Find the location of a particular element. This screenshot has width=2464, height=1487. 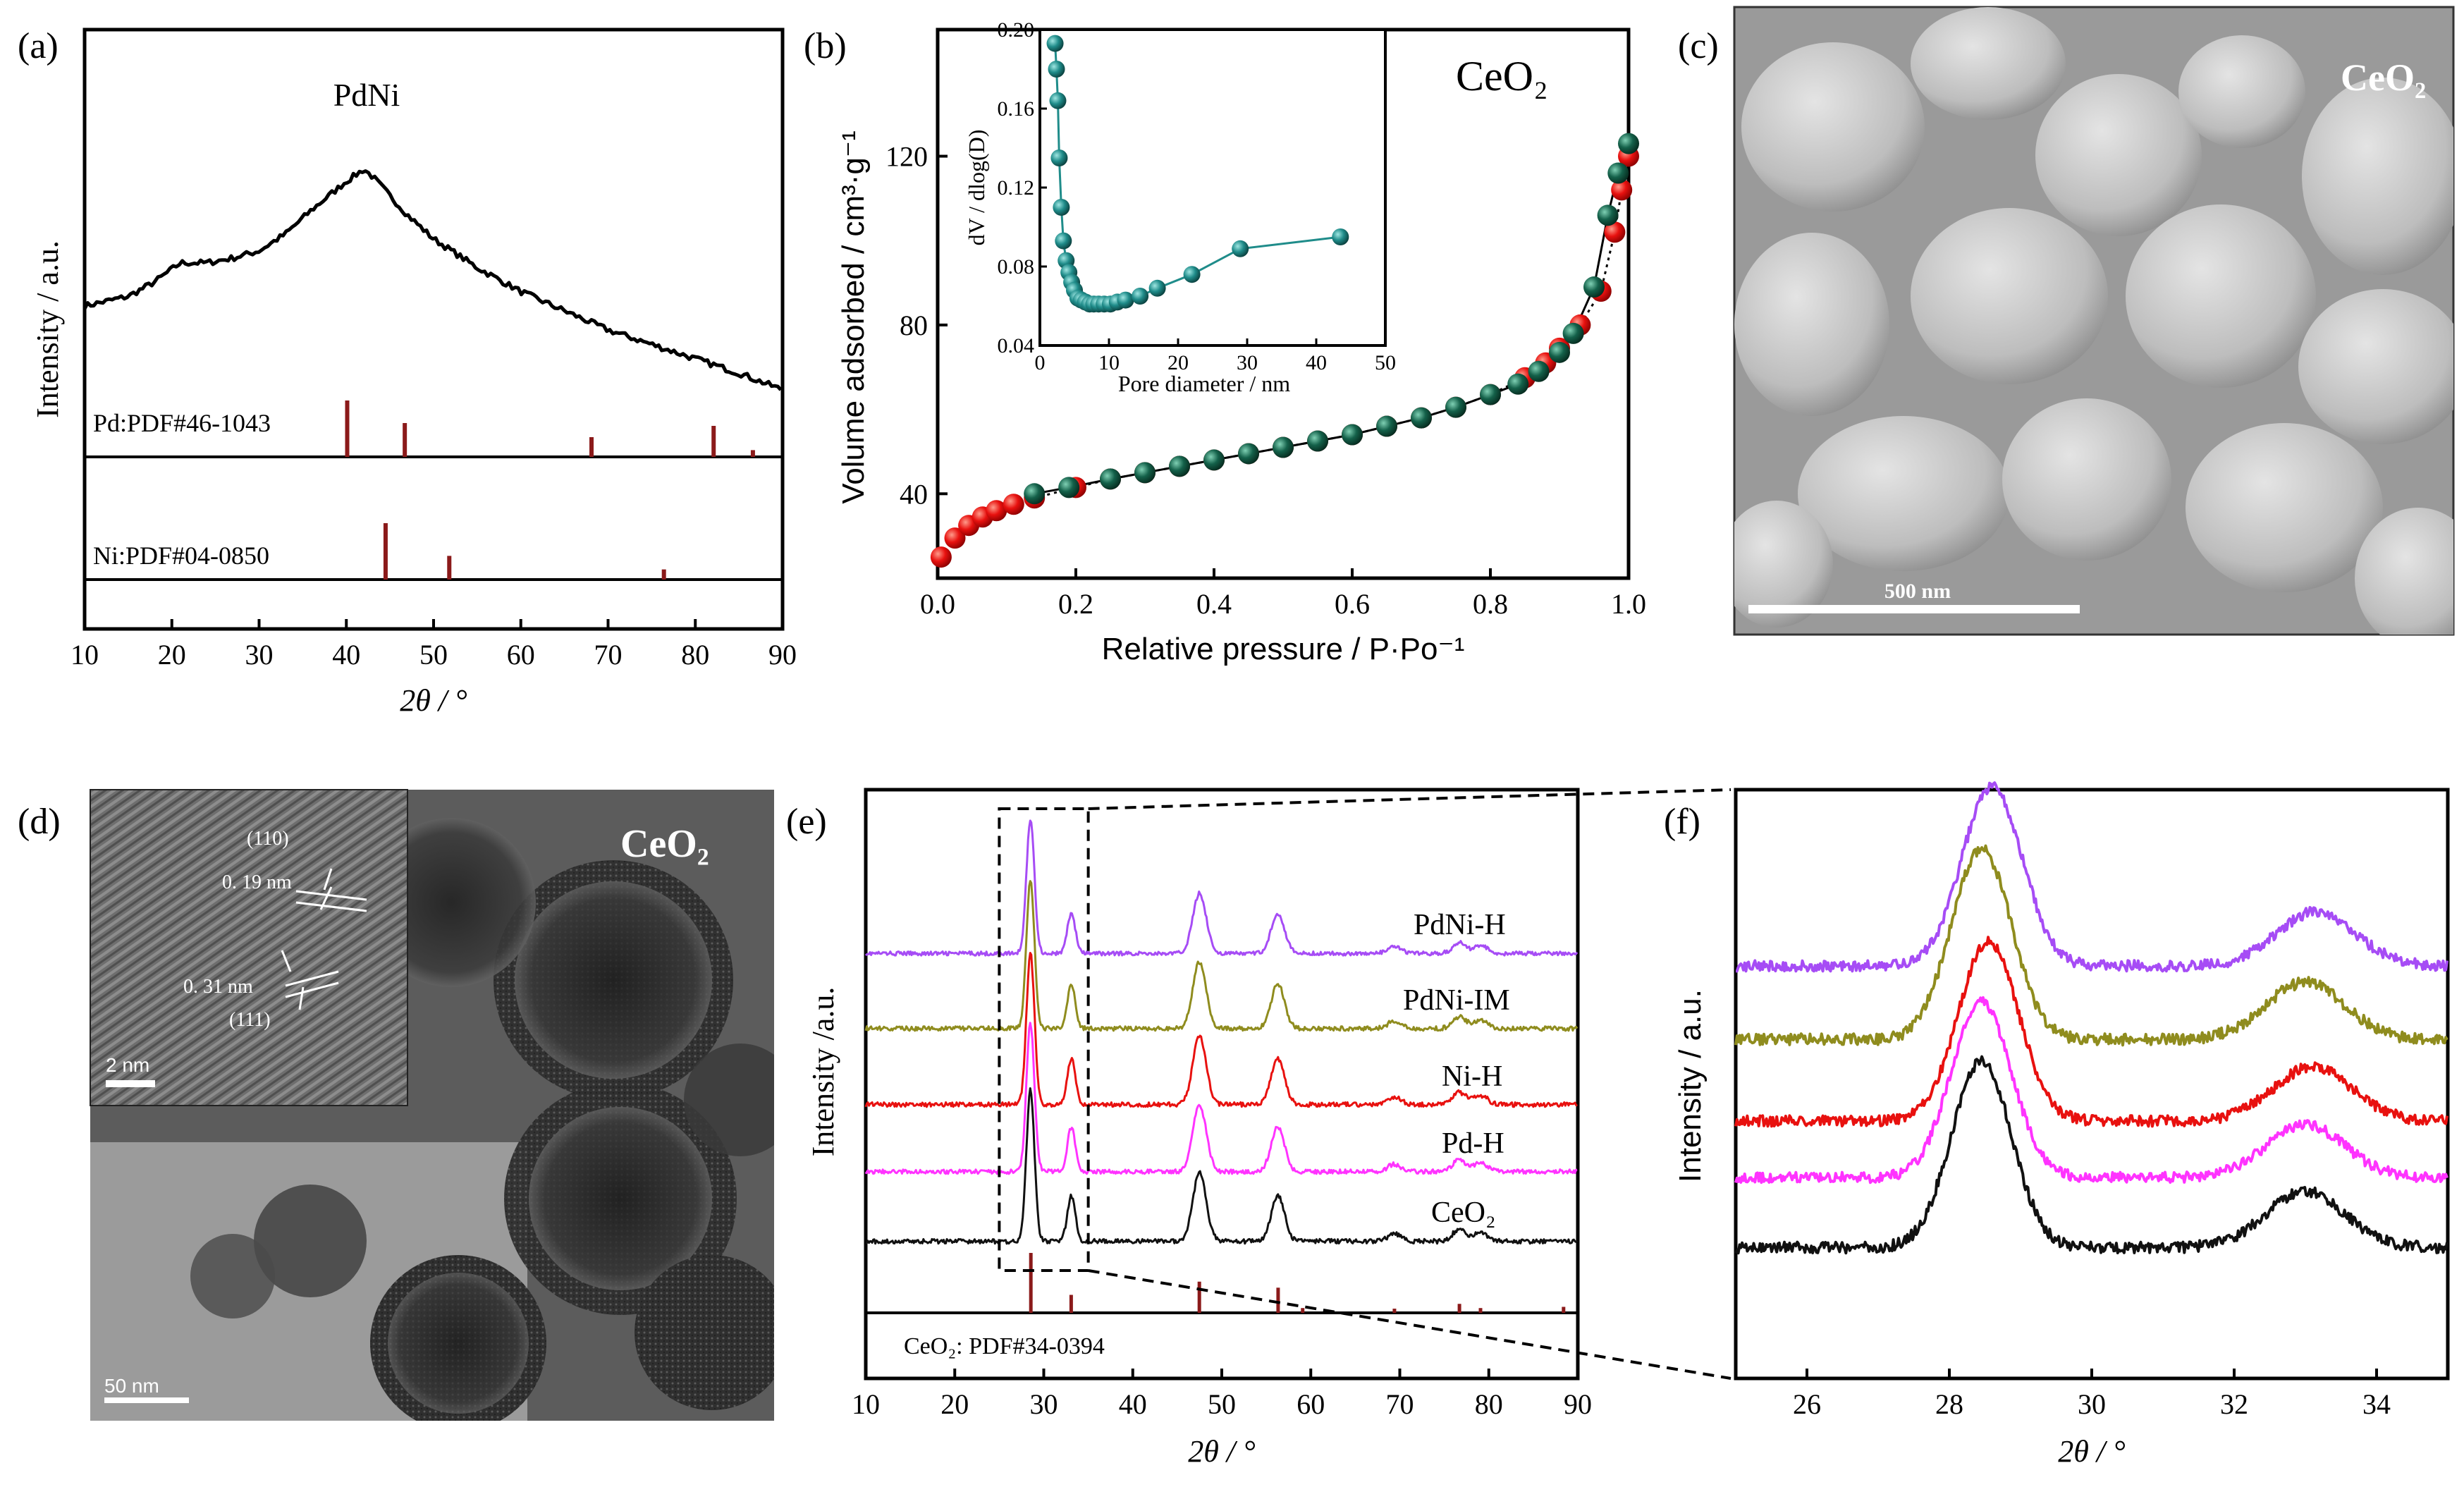

inset-x-tick-label: 20 is located at coordinates (1178, 362).